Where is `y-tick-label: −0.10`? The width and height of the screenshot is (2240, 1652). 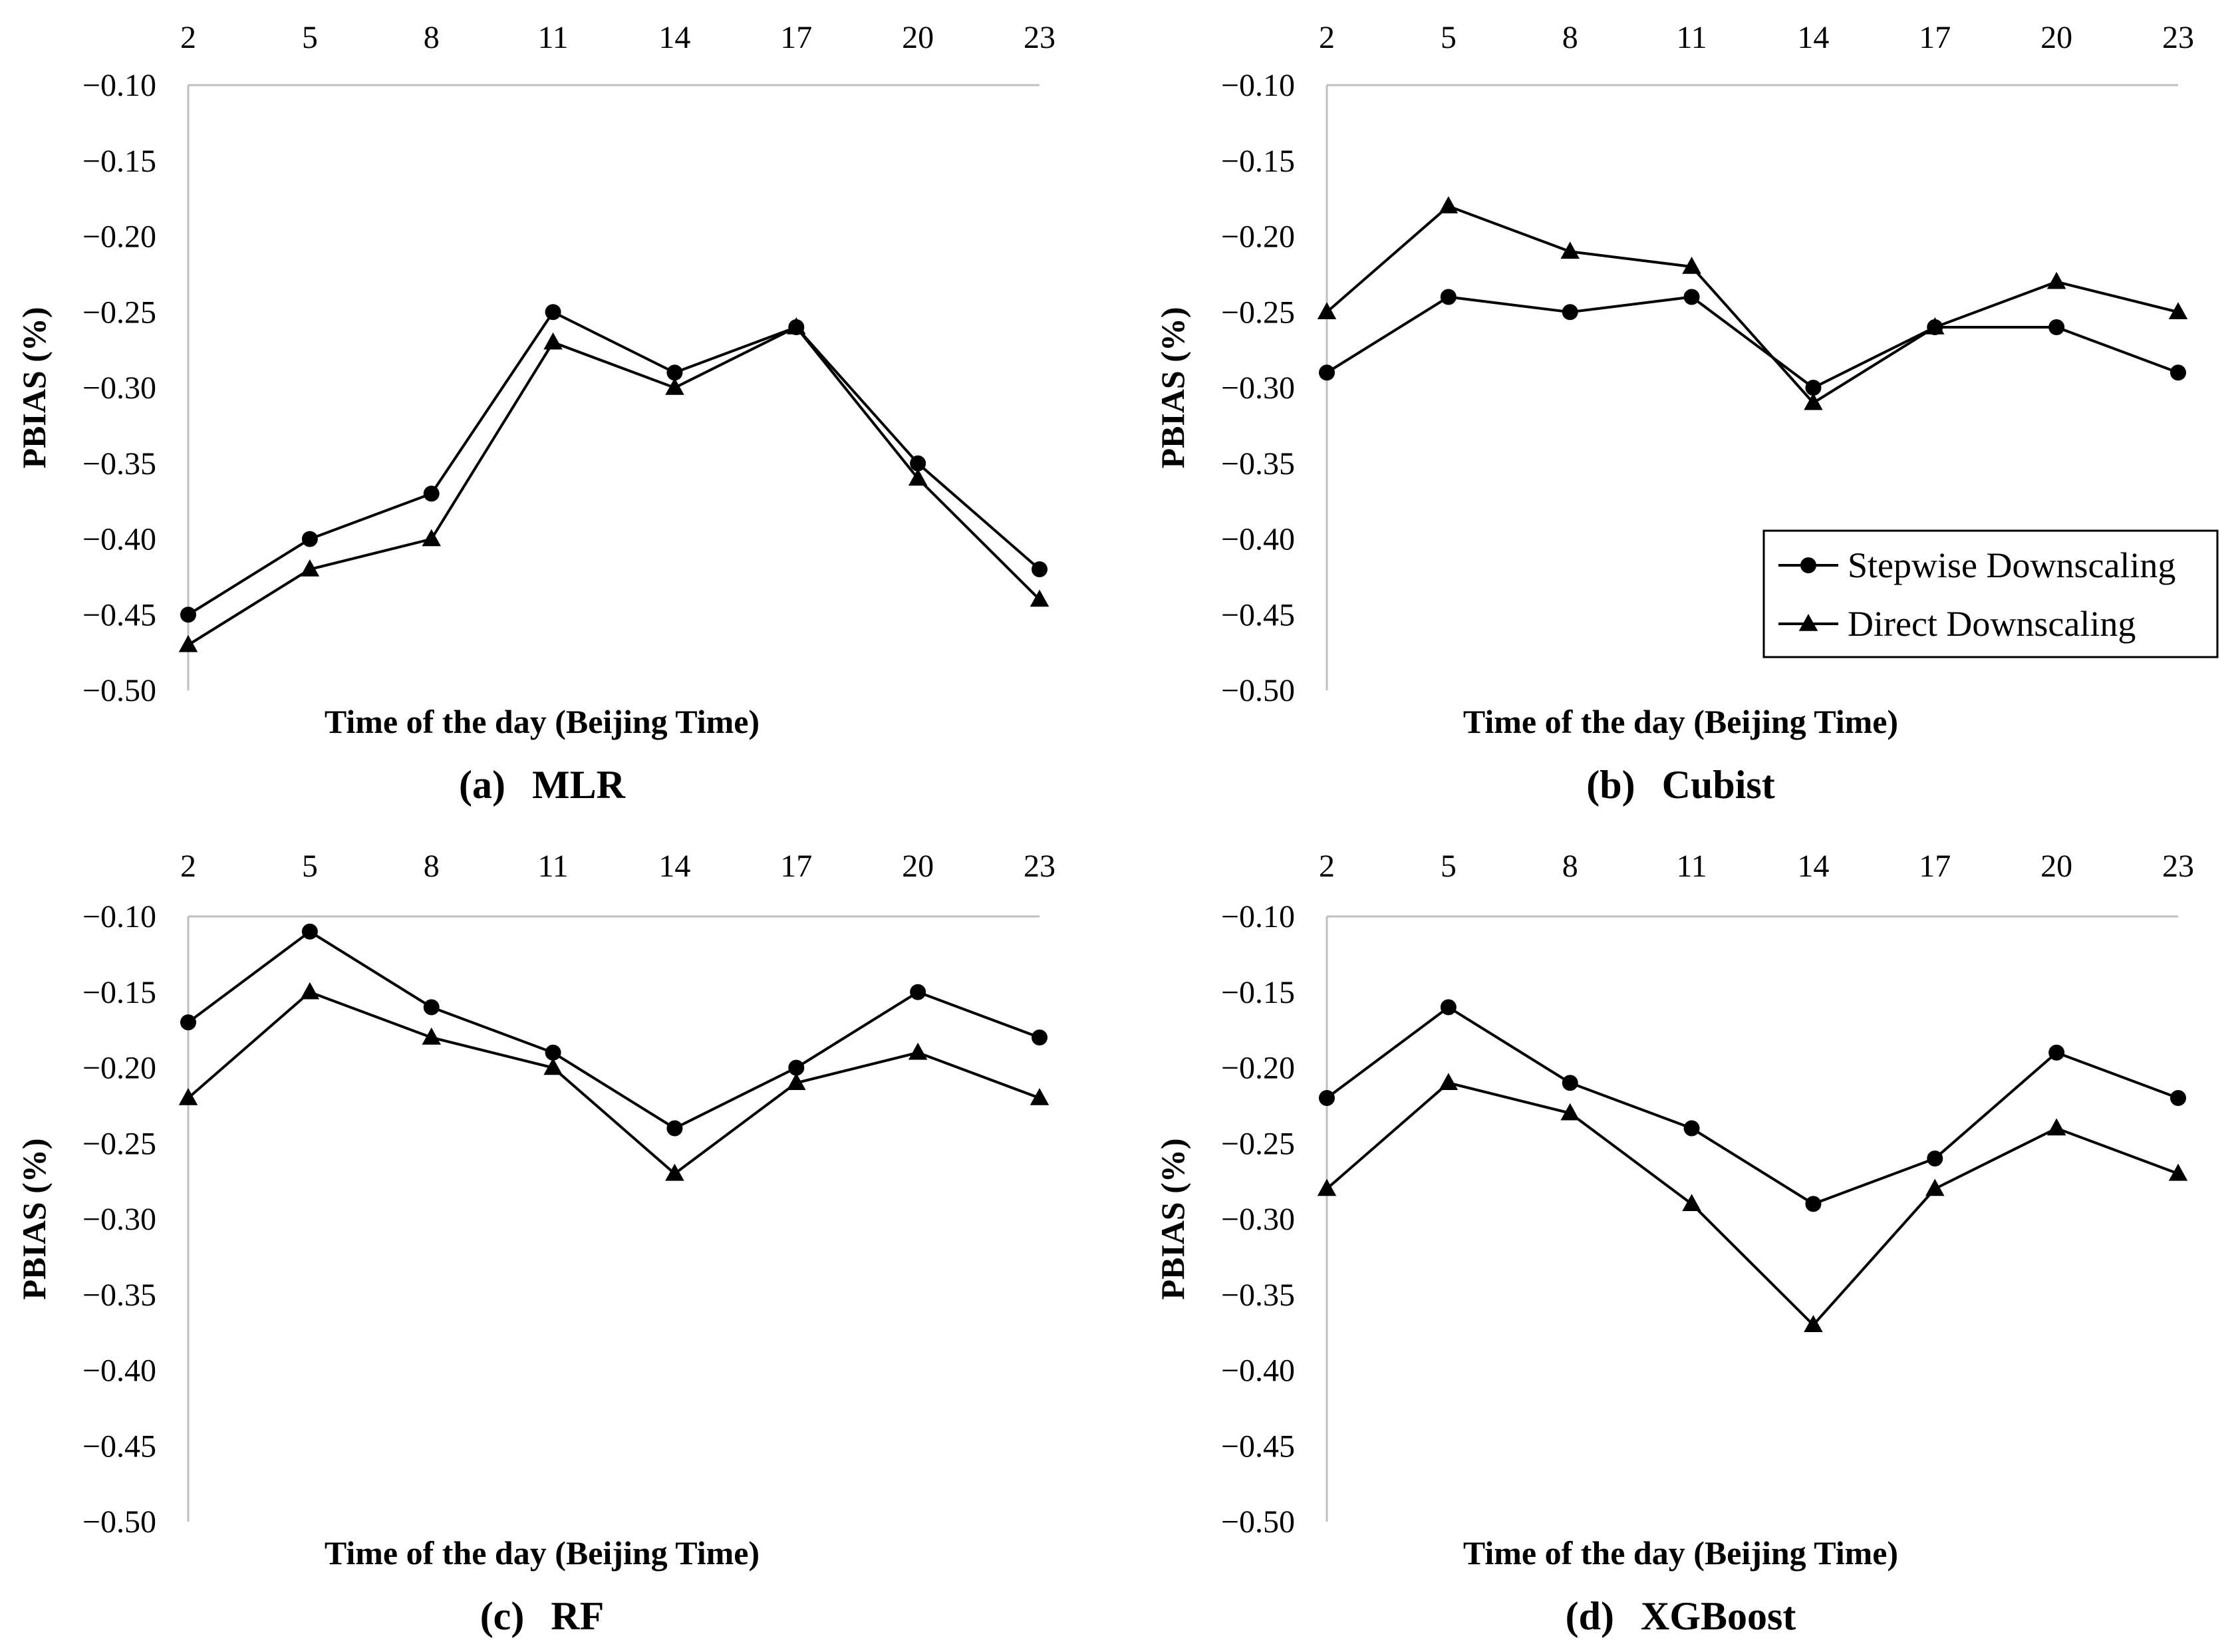 y-tick-label: −0.10 is located at coordinates (1258, 85).